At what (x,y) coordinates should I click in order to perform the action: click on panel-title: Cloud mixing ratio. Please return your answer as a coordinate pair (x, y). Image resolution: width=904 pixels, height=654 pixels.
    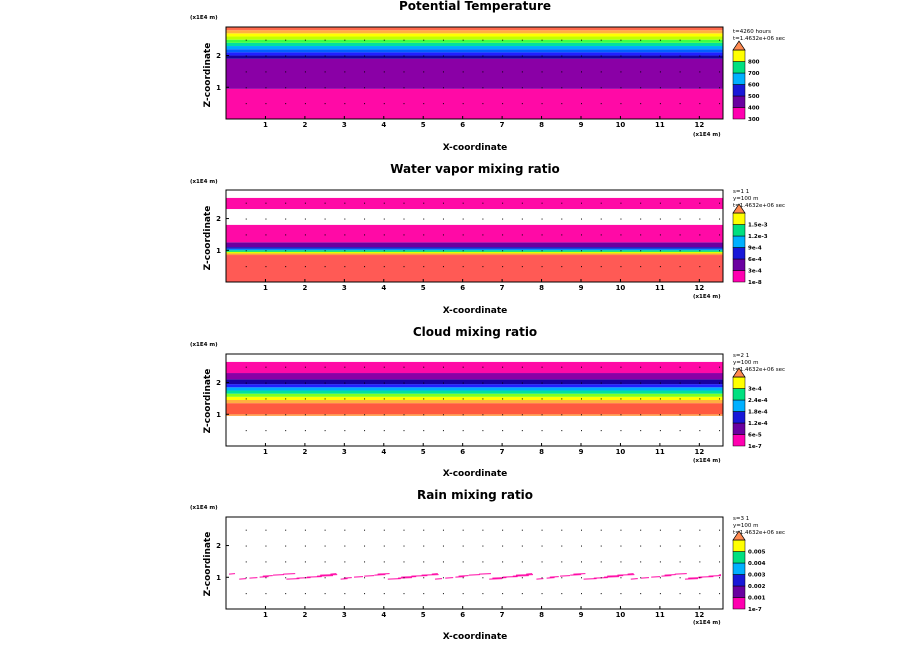
    Looking at the image, I should click on (475, 332).